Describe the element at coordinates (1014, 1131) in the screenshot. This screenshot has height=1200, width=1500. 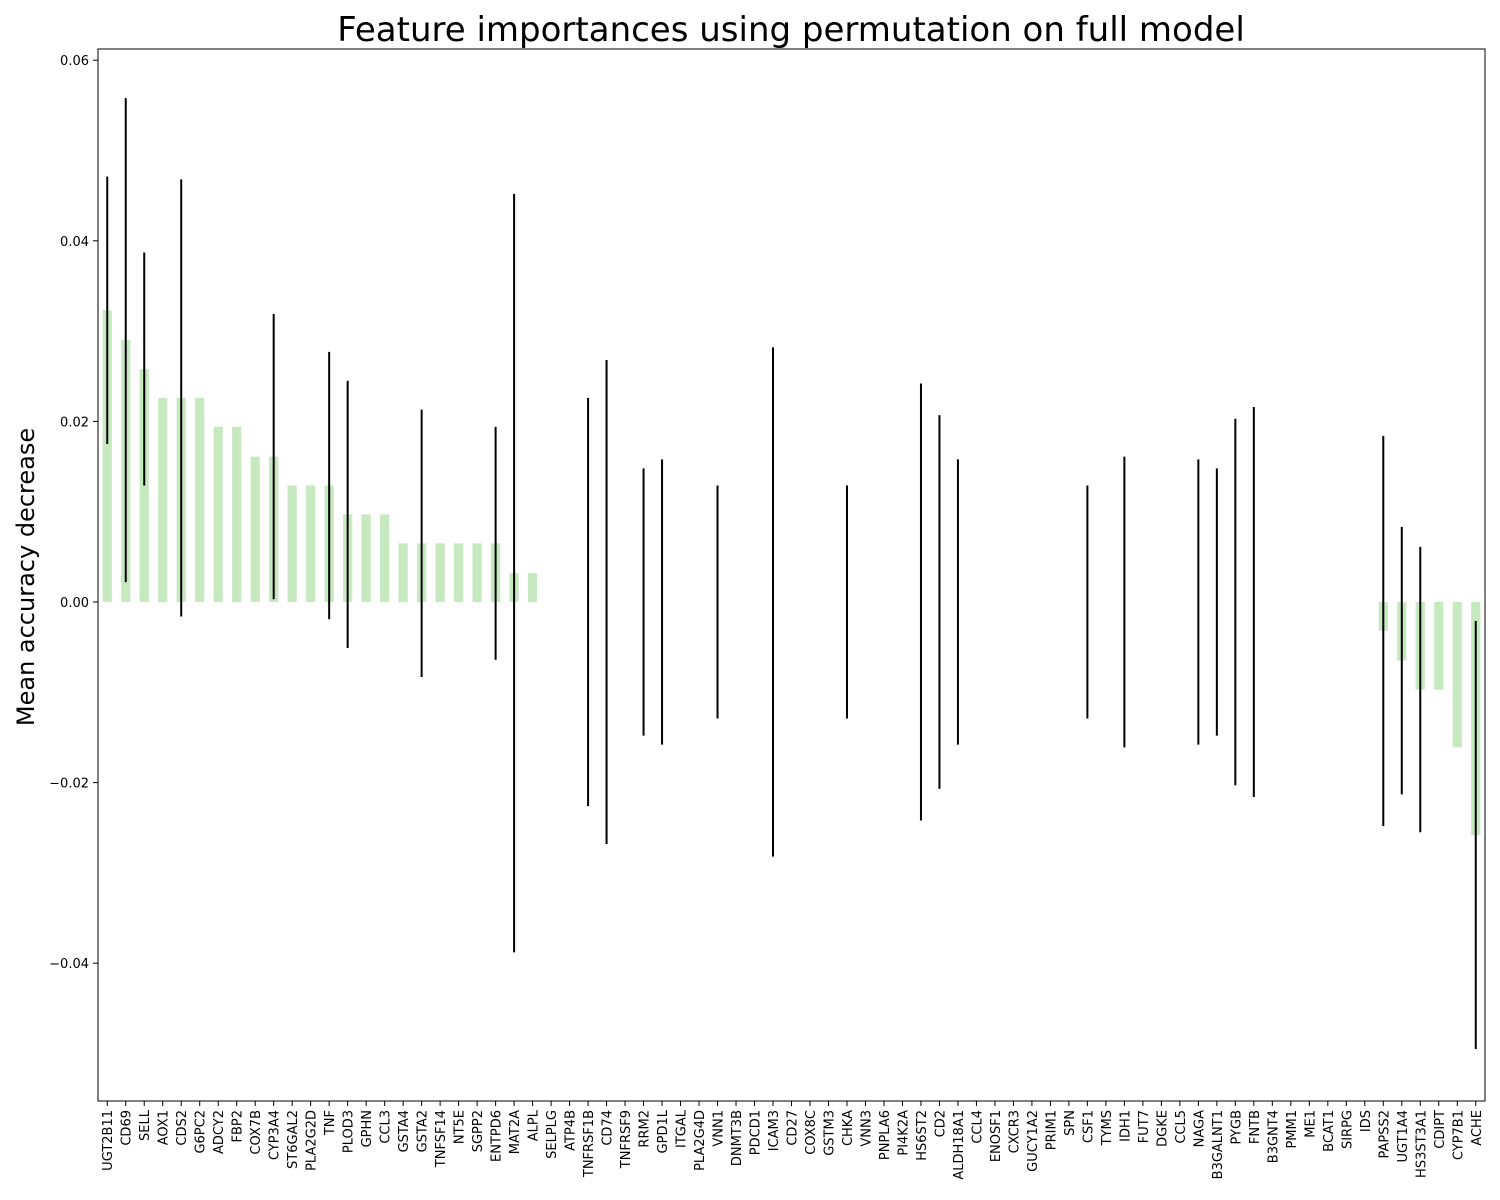
I see `x-tick-label: CXCR3` at that location.